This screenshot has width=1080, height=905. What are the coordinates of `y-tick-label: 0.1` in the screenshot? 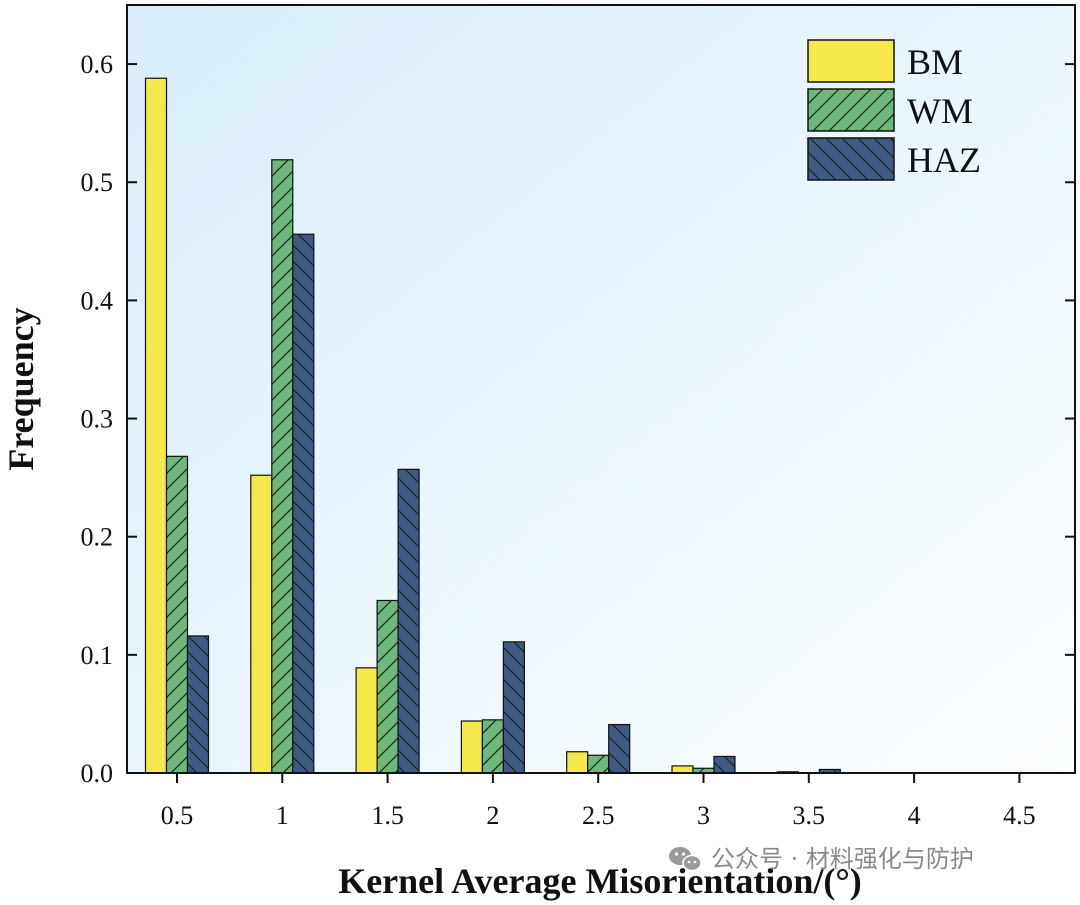 It's located at (97, 655).